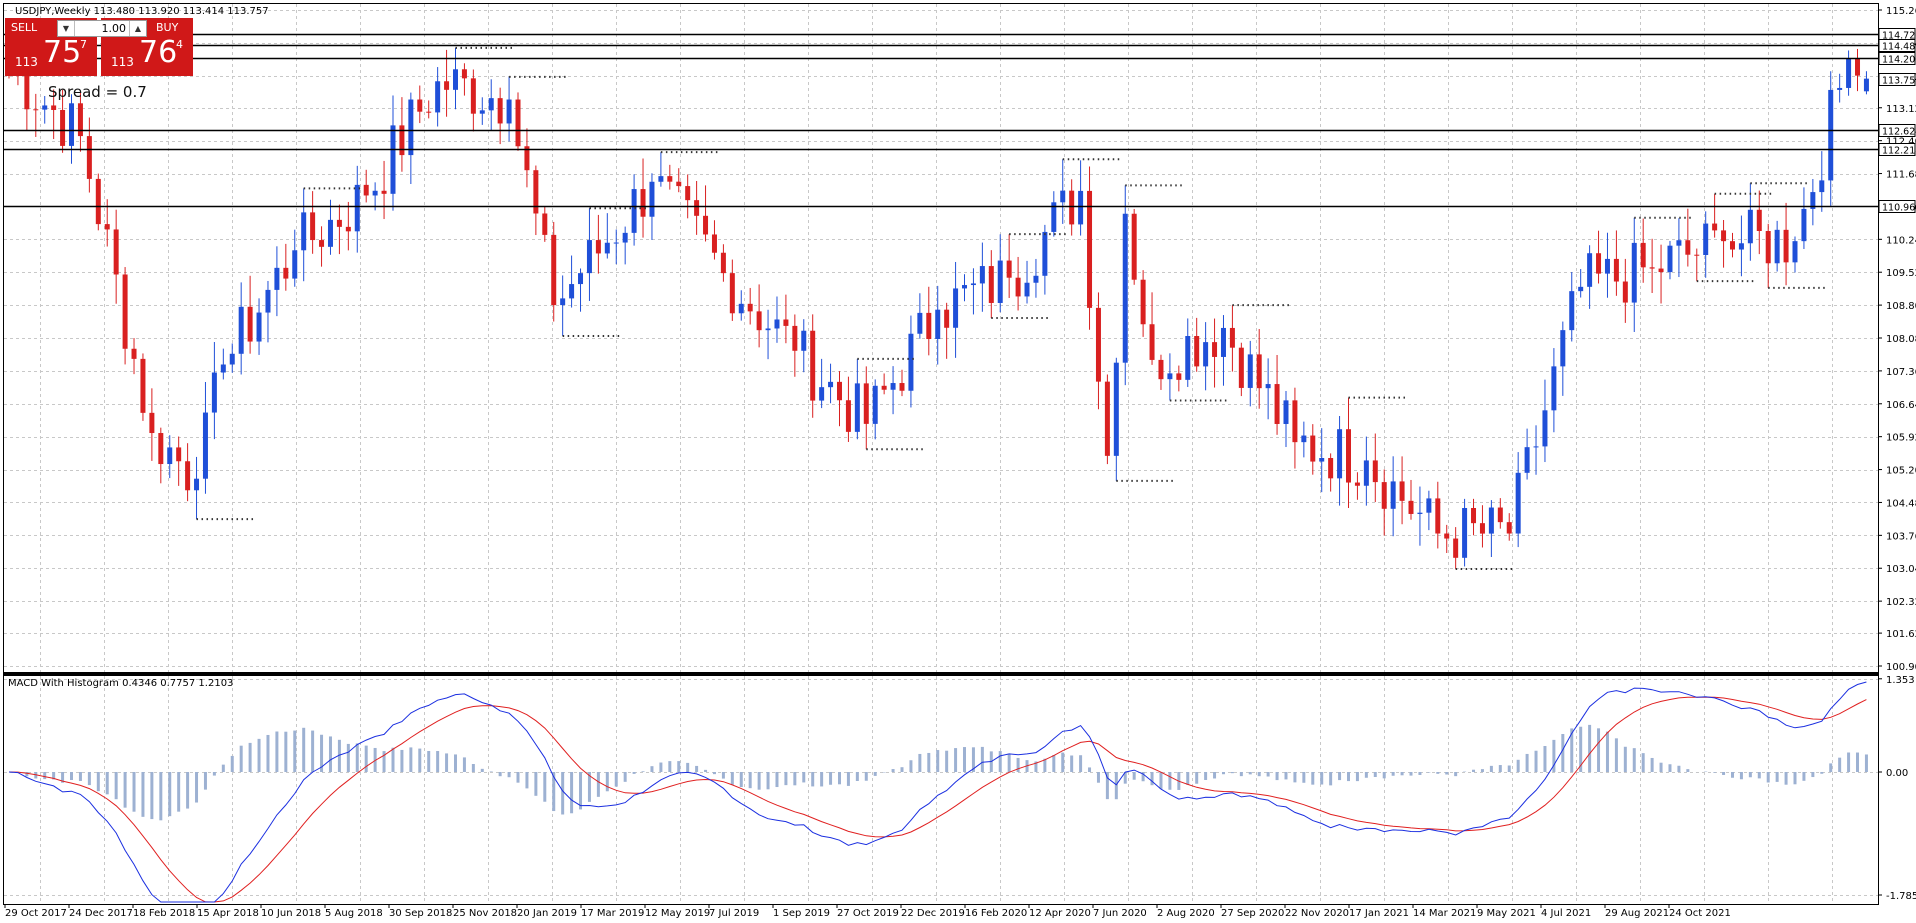 The height and width of the screenshot is (923, 1916). I want to click on lot-decrease-button: ▼, so click(66, 28).